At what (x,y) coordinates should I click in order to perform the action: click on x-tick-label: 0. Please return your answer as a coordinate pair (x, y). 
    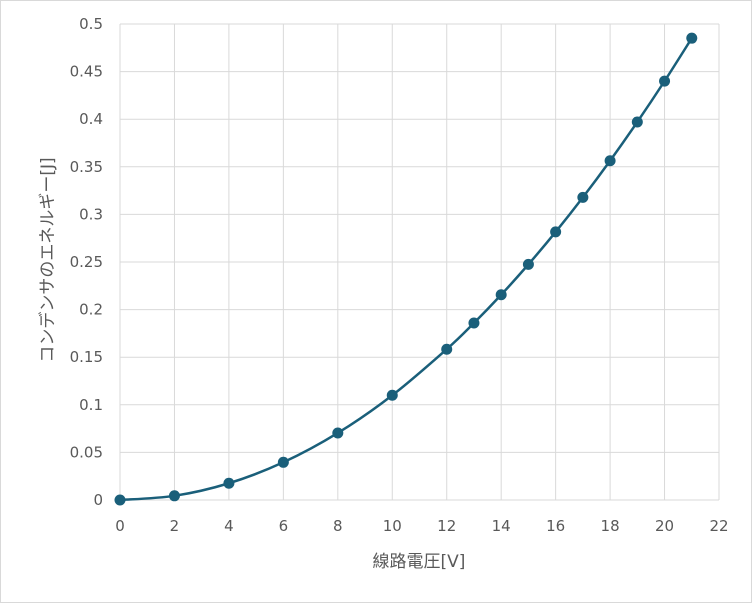
    Looking at the image, I should click on (120, 526).